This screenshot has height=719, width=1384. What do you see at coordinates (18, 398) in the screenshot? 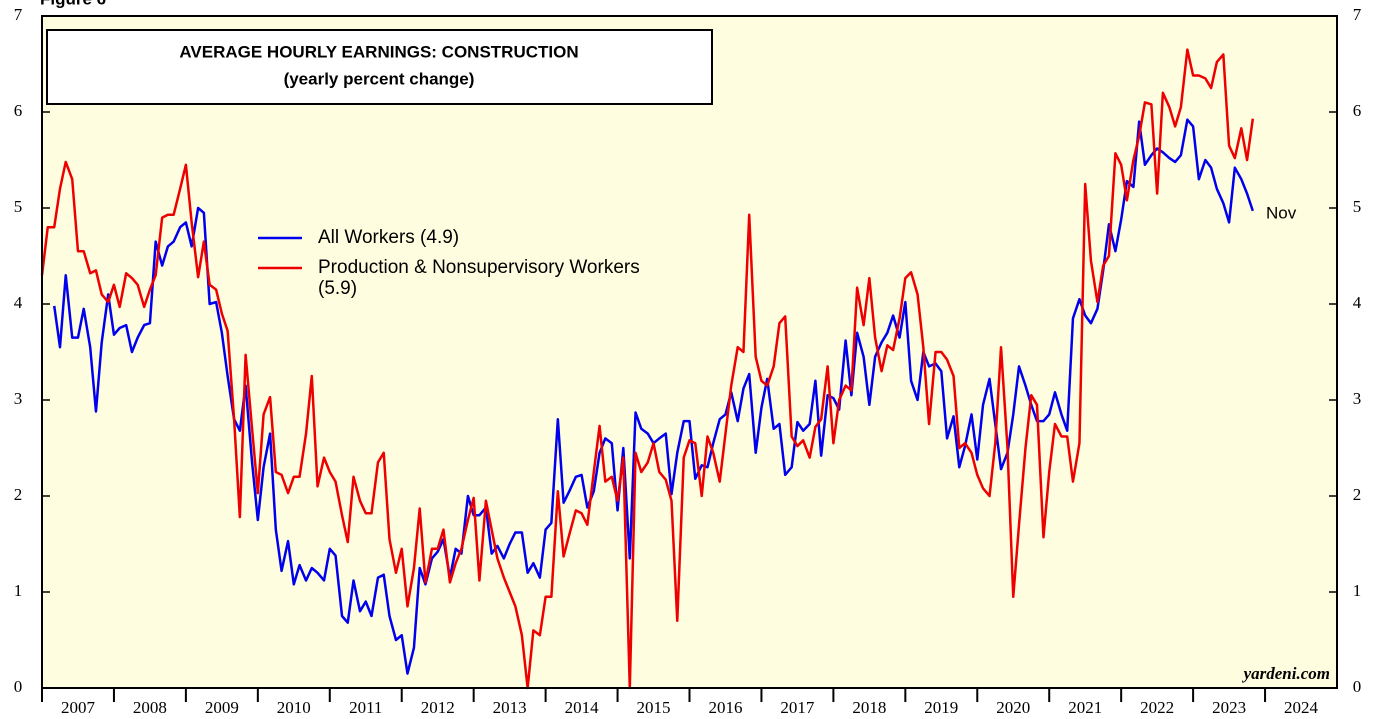
I see `y-tick-label: 3` at bounding box center [18, 398].